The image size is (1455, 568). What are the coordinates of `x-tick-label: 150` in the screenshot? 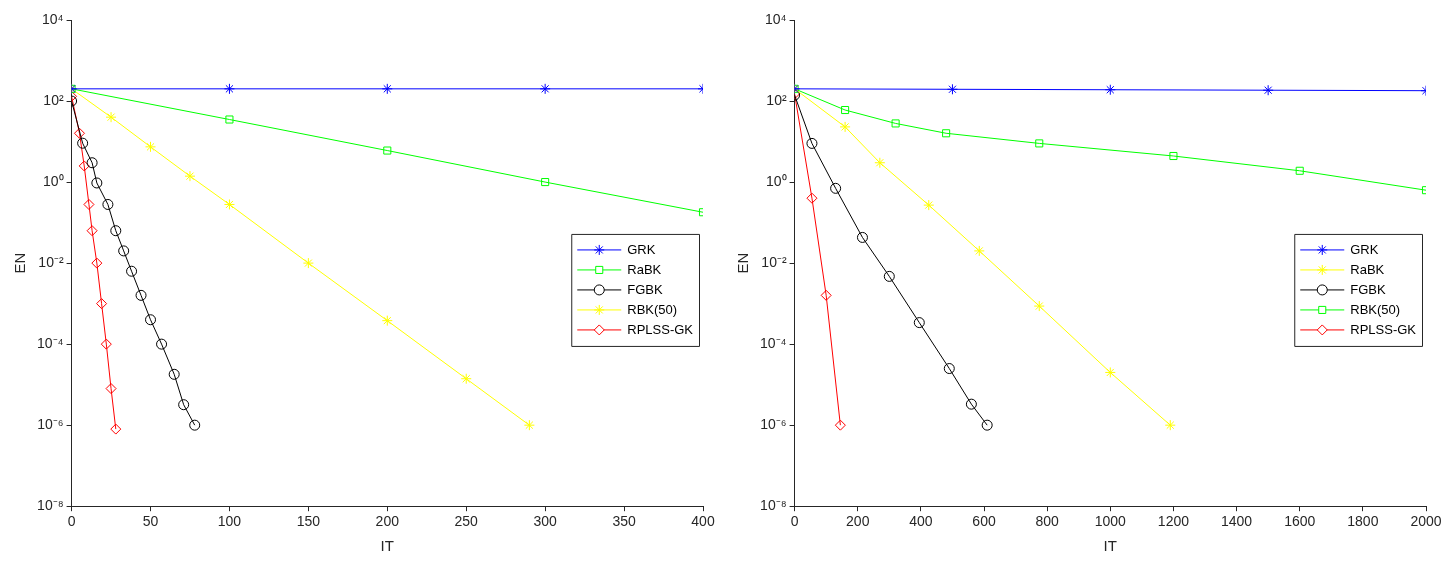 It's located at (308, 521).